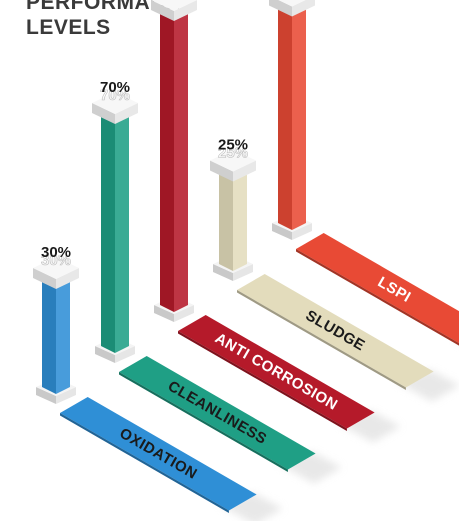  What do you see at coordinates (68, 27) in the screenshot?
I see `chart-title-line2: LEVELS` at bounding box center [68, 27].